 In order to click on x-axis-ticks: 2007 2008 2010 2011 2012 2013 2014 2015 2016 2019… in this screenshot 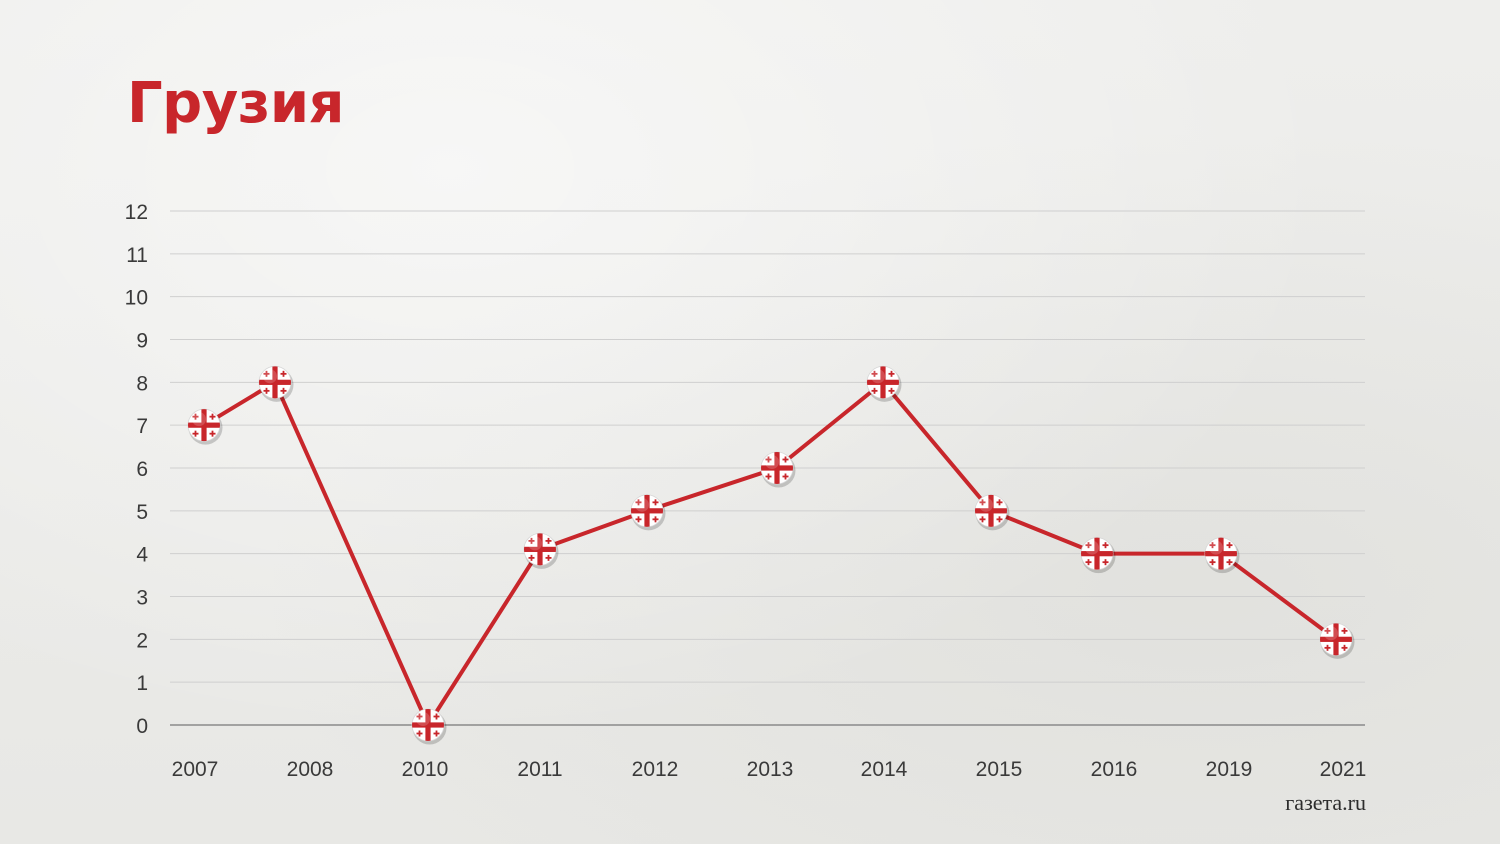, I will do `click(769, 769)`.